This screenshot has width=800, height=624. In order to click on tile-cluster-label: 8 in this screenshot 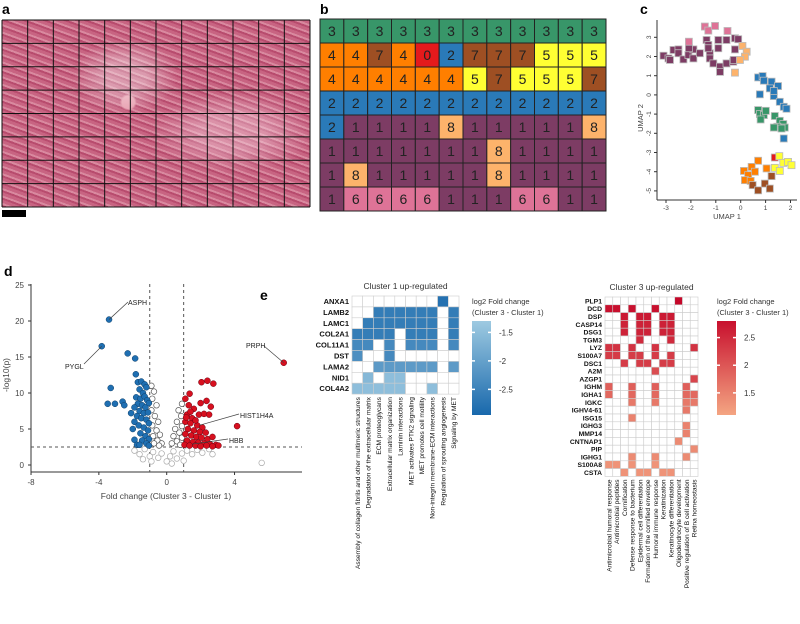, I will do `click(451, 127)`.